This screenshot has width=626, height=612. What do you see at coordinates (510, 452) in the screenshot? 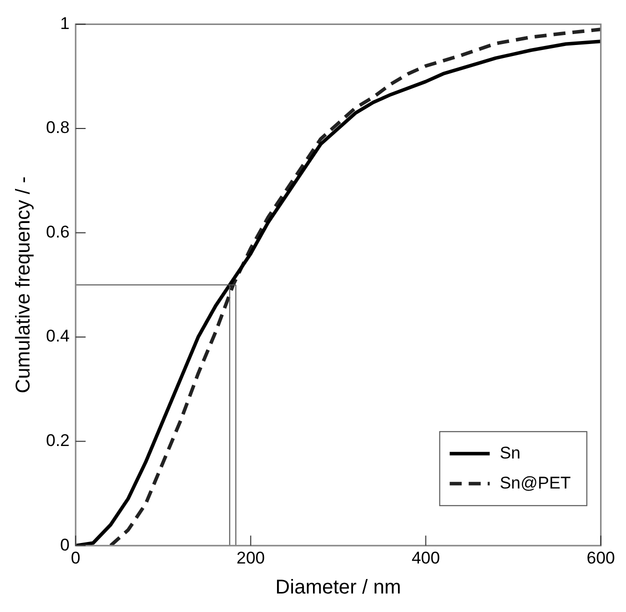
I see `legend-label: Sn` at bounding box center [510, 452].